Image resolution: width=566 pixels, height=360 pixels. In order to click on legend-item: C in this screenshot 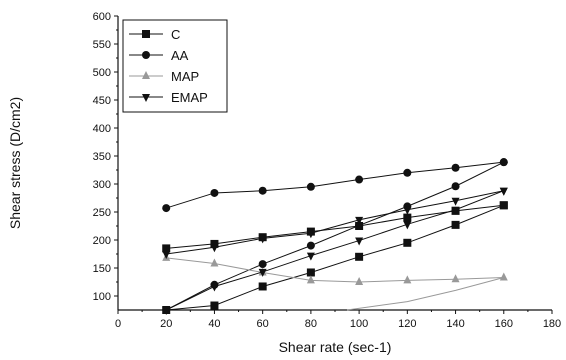, I will do `click(154, 34)`.